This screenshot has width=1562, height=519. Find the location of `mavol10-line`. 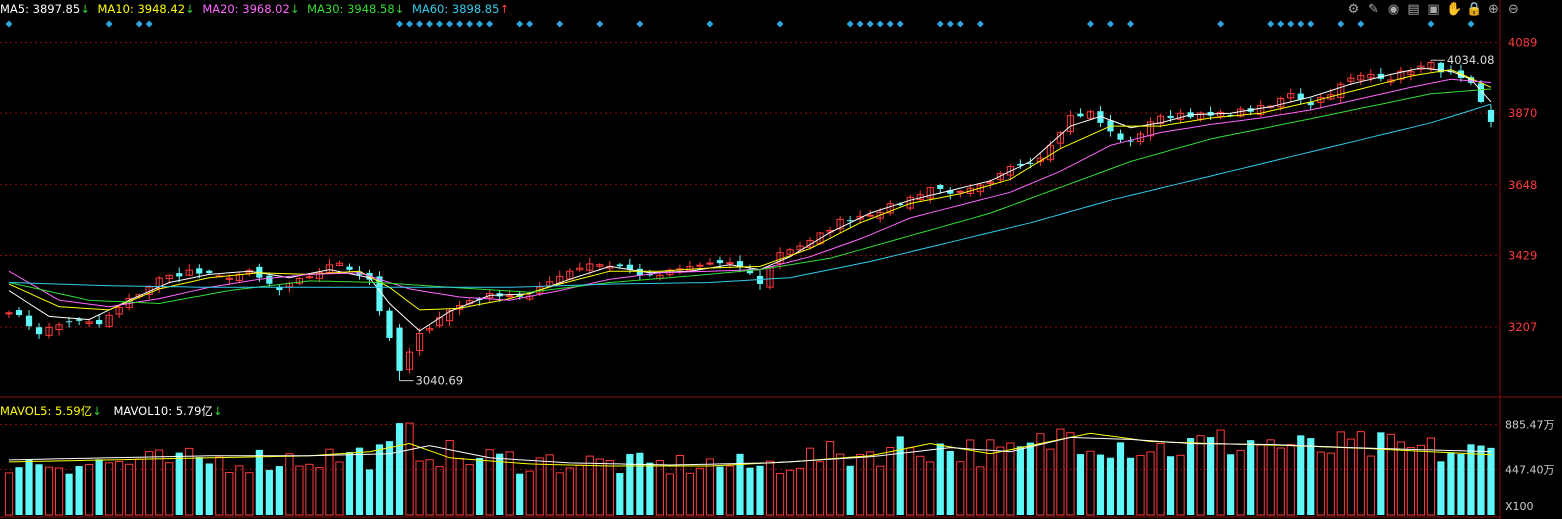

mavol10-line is located at coordinates (750, 451).